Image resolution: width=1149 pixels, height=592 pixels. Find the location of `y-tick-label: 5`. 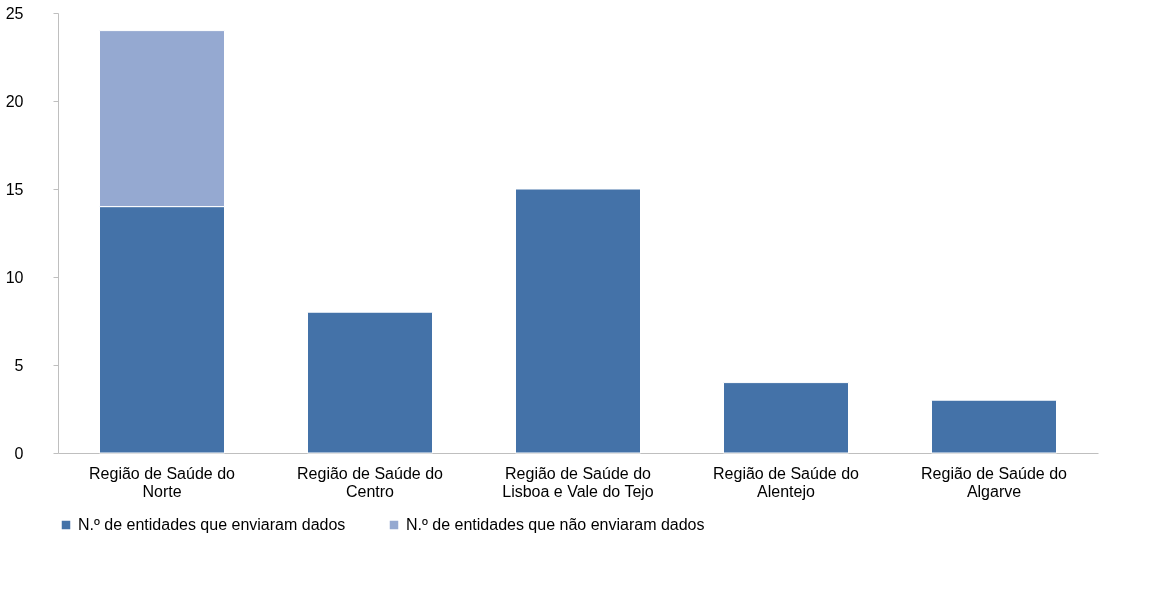

y-tick-label: 5 is located at coordinates (19, 365).